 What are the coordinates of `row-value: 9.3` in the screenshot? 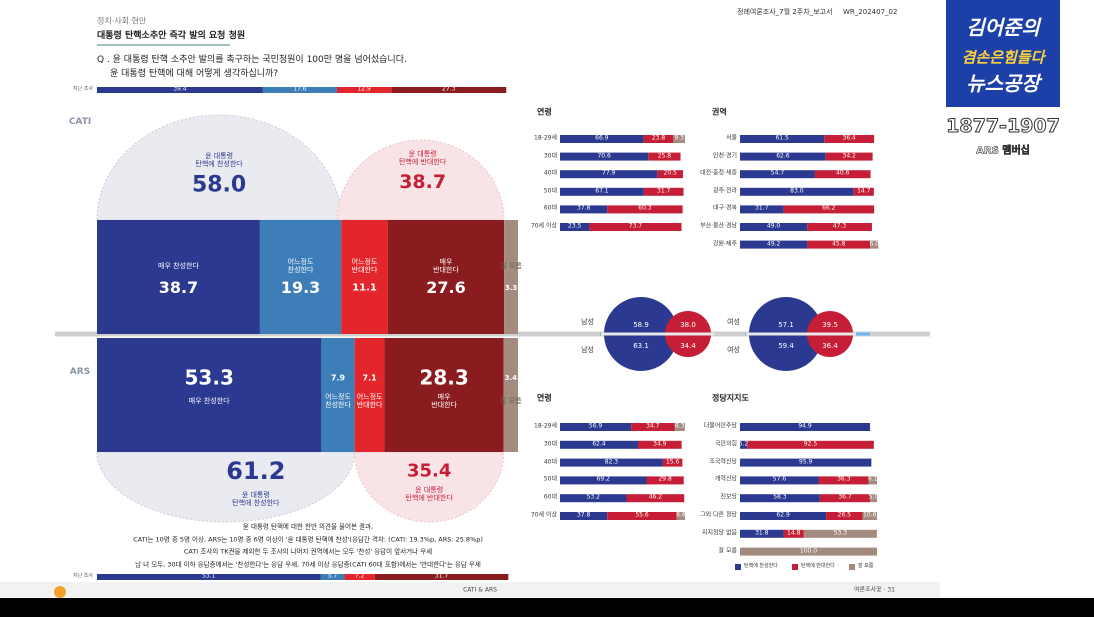 It's located at (679, 138).